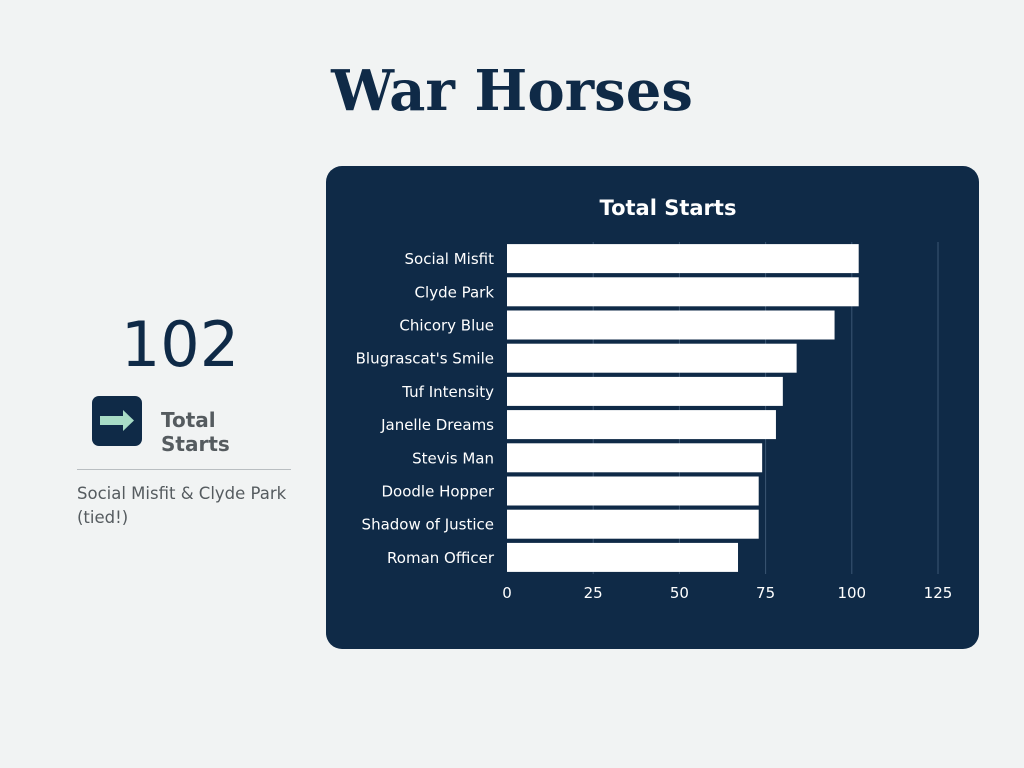 This screenshot has height=768, width=1024. Describe the element at coordinates (450, 259) in the screenshot. I see `category-label: Social Misfit` at that location.